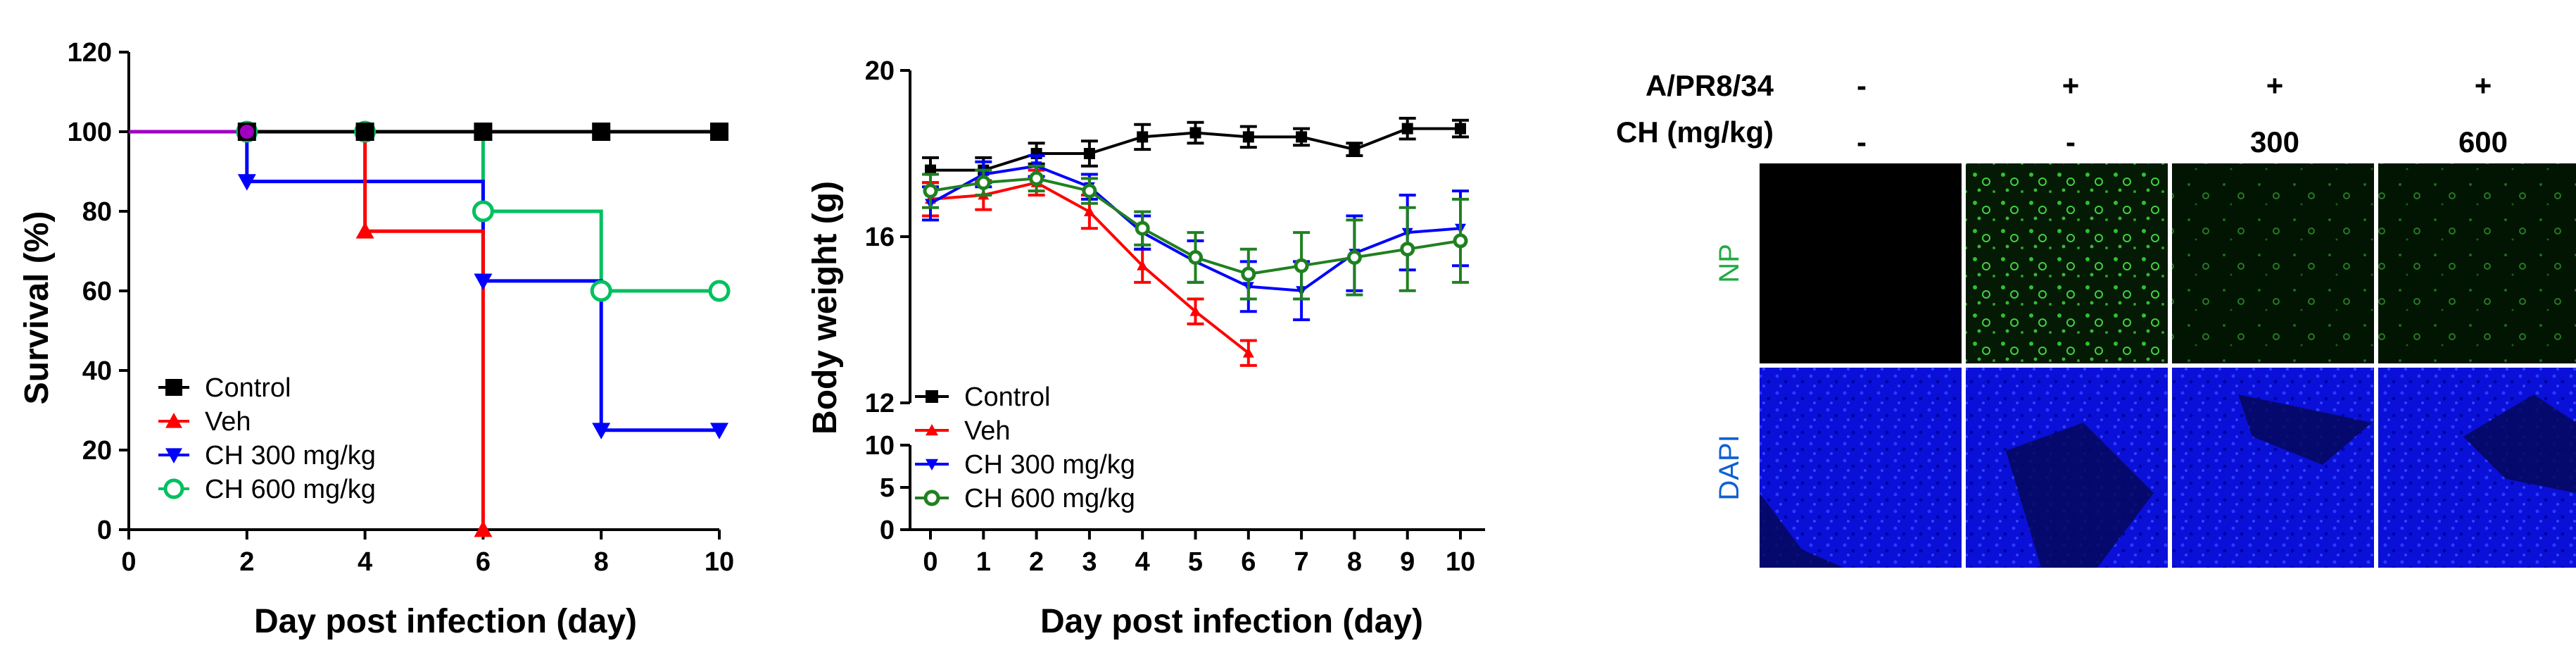 The width and height of the screenshot is (2576, 667). What do you see at coordinates (1407, 562) in the screenshot?
I see `body-weight-x-tick-label: 9` at bounding box center [1407, 562].